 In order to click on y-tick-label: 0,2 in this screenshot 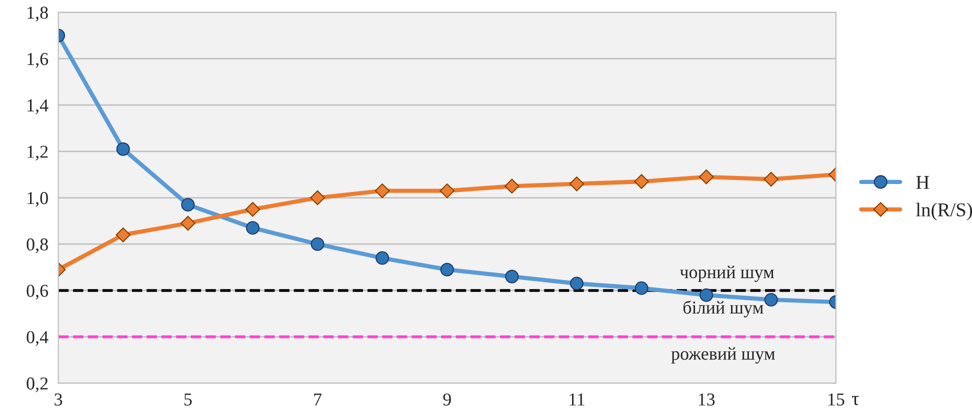, I will do `click(37, 384)`.